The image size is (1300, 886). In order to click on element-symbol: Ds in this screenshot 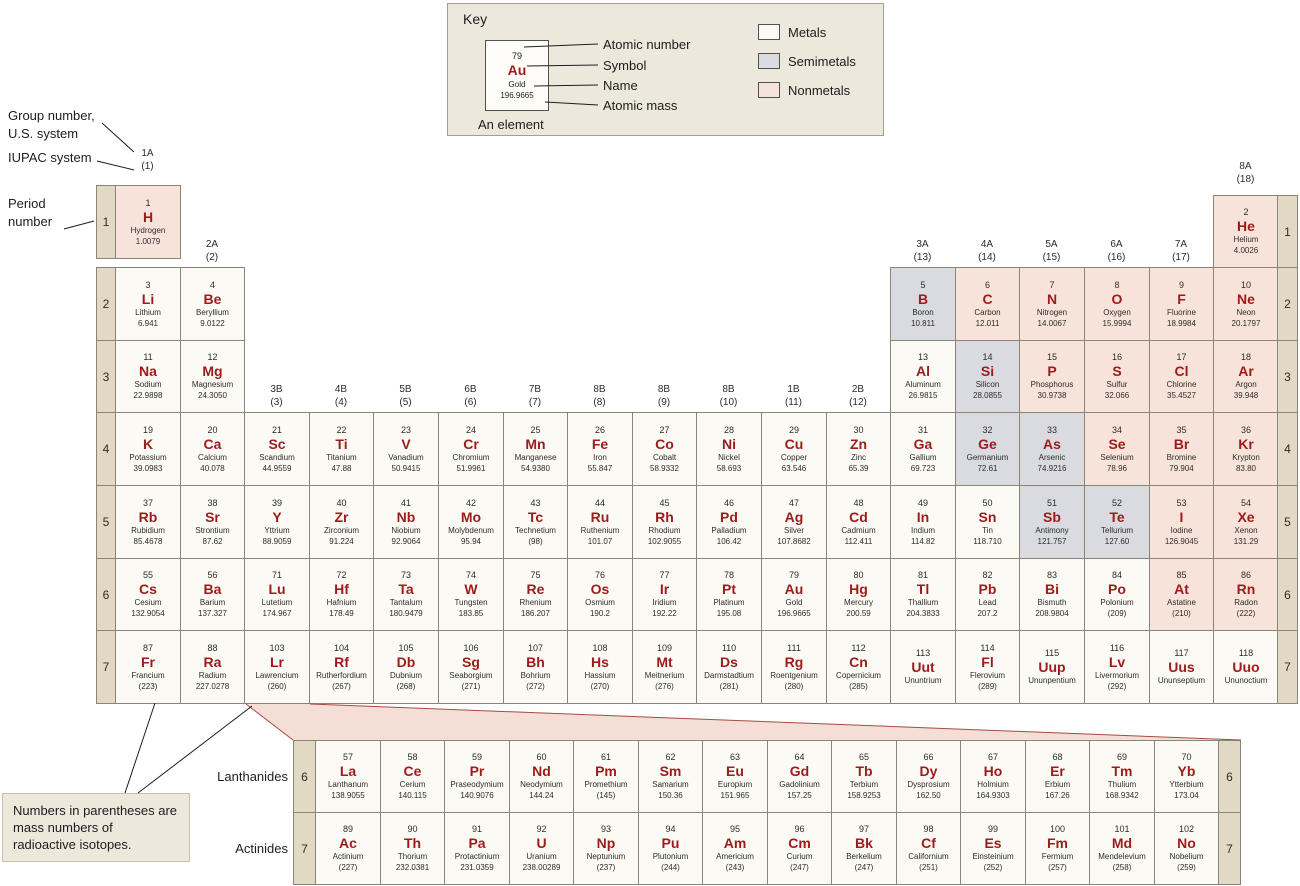, I will do `click(729, 661)`.